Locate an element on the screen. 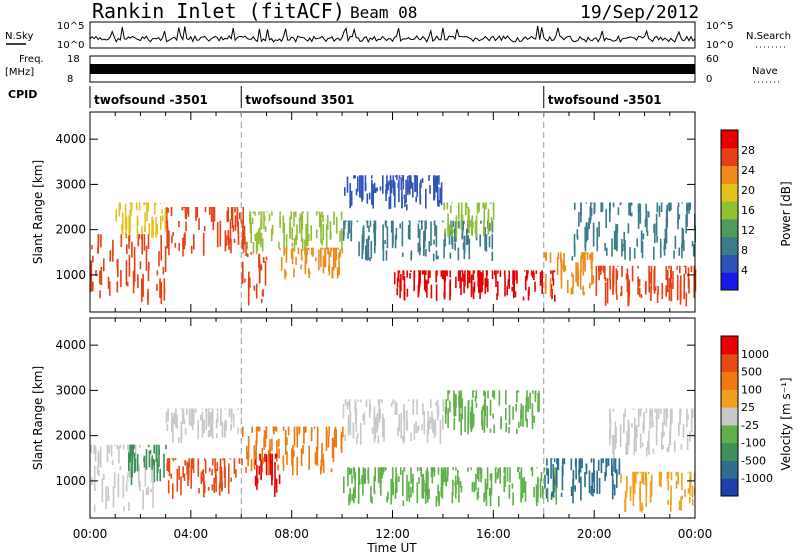 This screenshot has height=554, width=800. colorbar-tick-label: 500 is located at coordinates (751, 372).